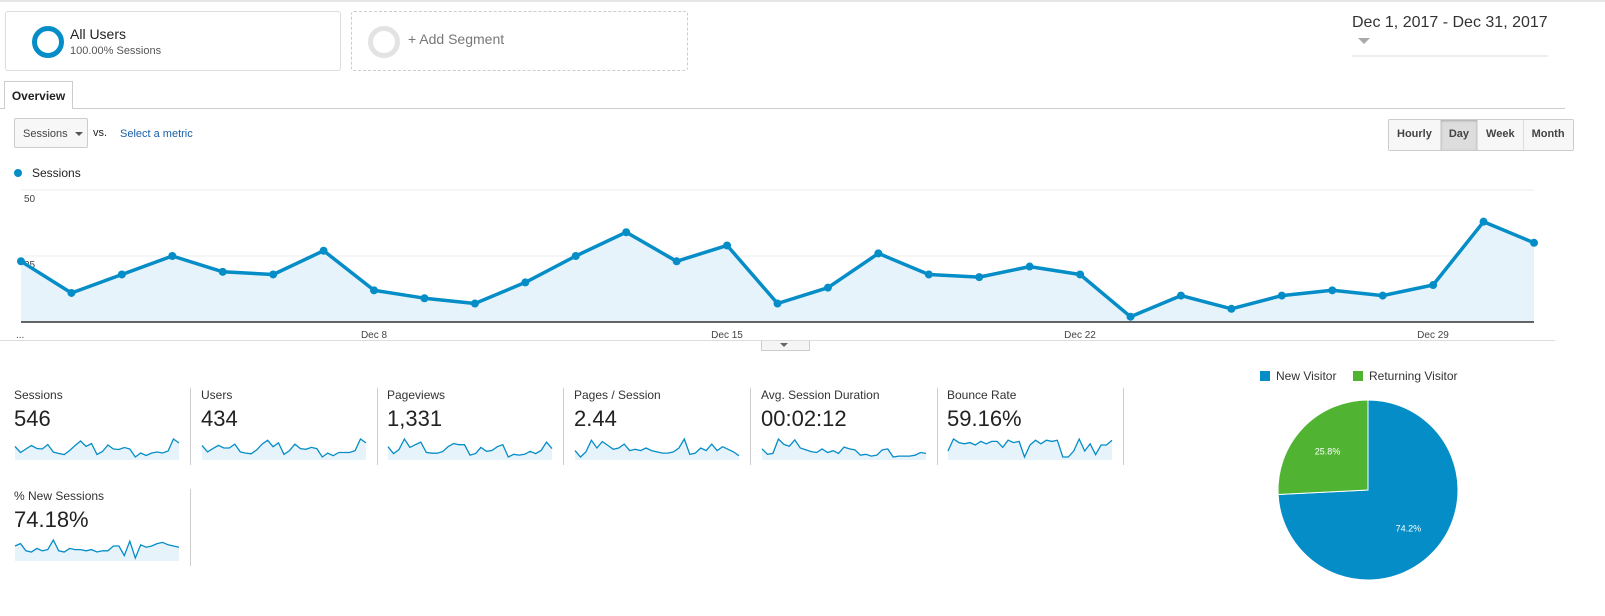 The height and width of the screenshot is (616, 1605). I want to click on week-button: Week, so click(1500, 135).